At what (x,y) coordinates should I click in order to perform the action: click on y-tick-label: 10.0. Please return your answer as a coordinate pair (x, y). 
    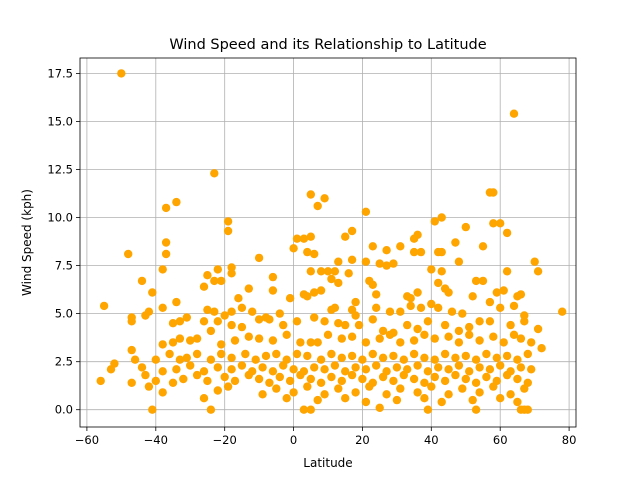
    Looking at the image, I should click on (60, 218).